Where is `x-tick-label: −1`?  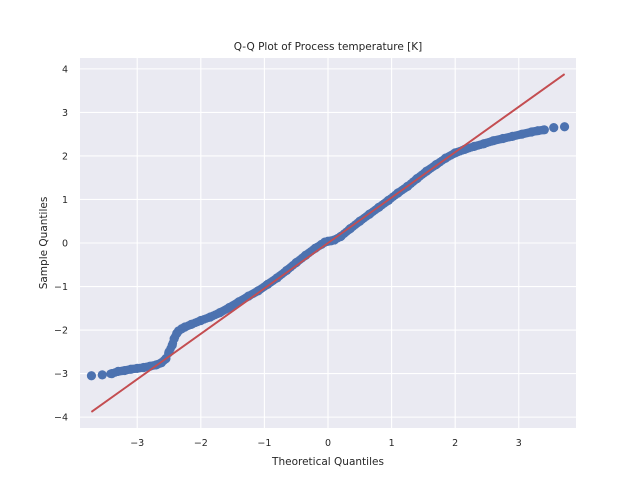
x-tick-label: −1 is located at coordinates (264, 443).